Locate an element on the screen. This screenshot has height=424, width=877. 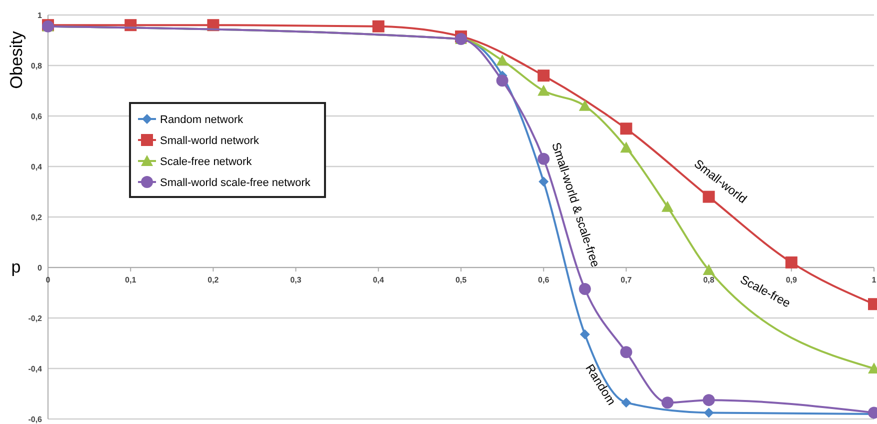
x-tick-label: 0 is located at coordinates (48, 280).